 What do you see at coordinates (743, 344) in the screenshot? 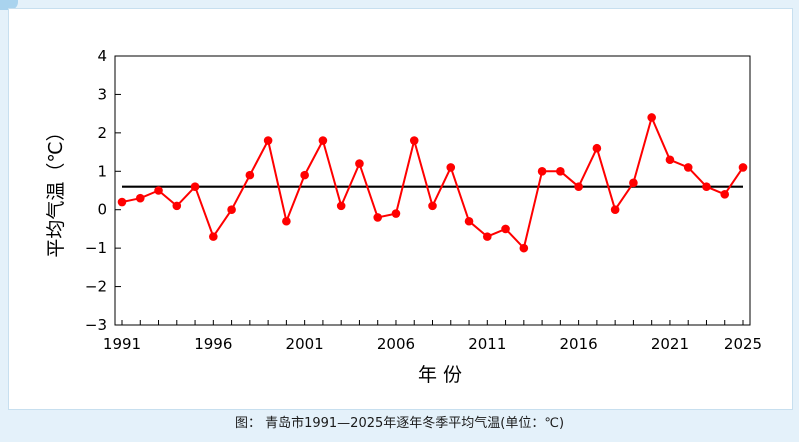
I see `x-tick-label: 2025` at bounding box center [743, 344].